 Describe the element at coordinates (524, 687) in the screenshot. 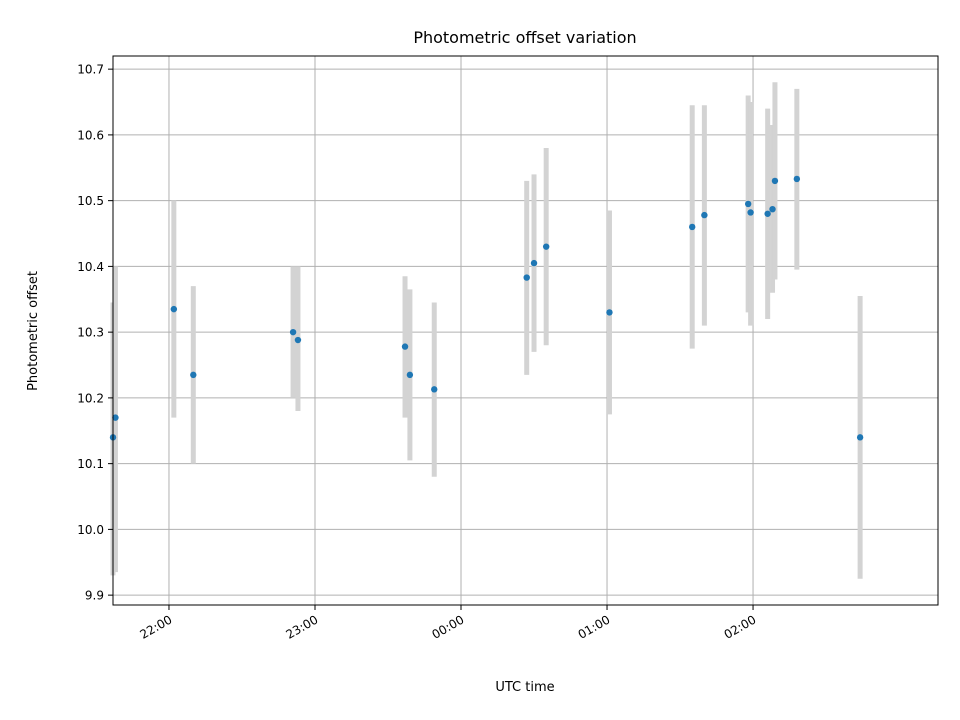

I see `x-axis-label: UTC time` at that location.